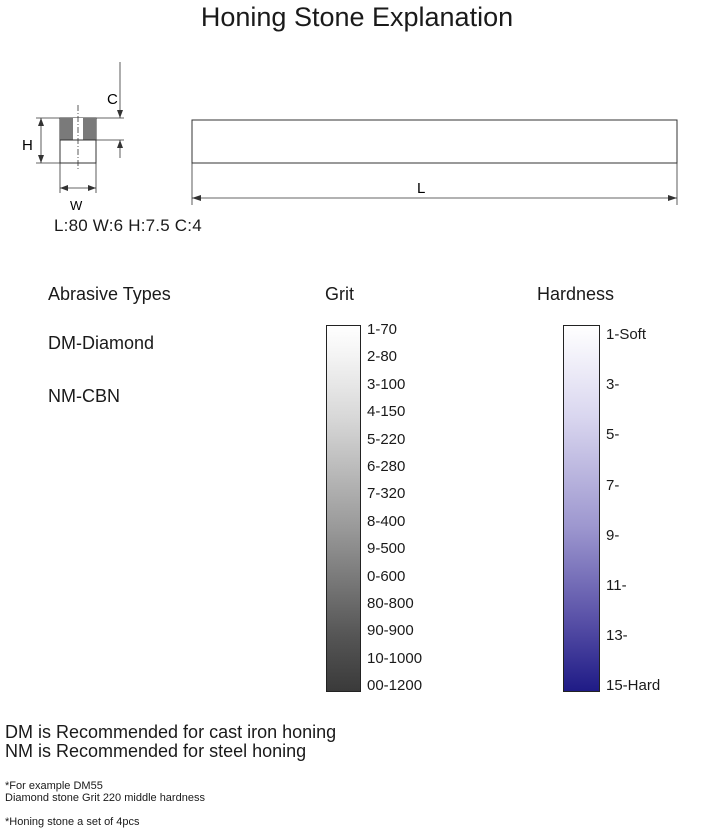  I want to click on hardness-tick-label: 15-Hard, so click(633, 686).